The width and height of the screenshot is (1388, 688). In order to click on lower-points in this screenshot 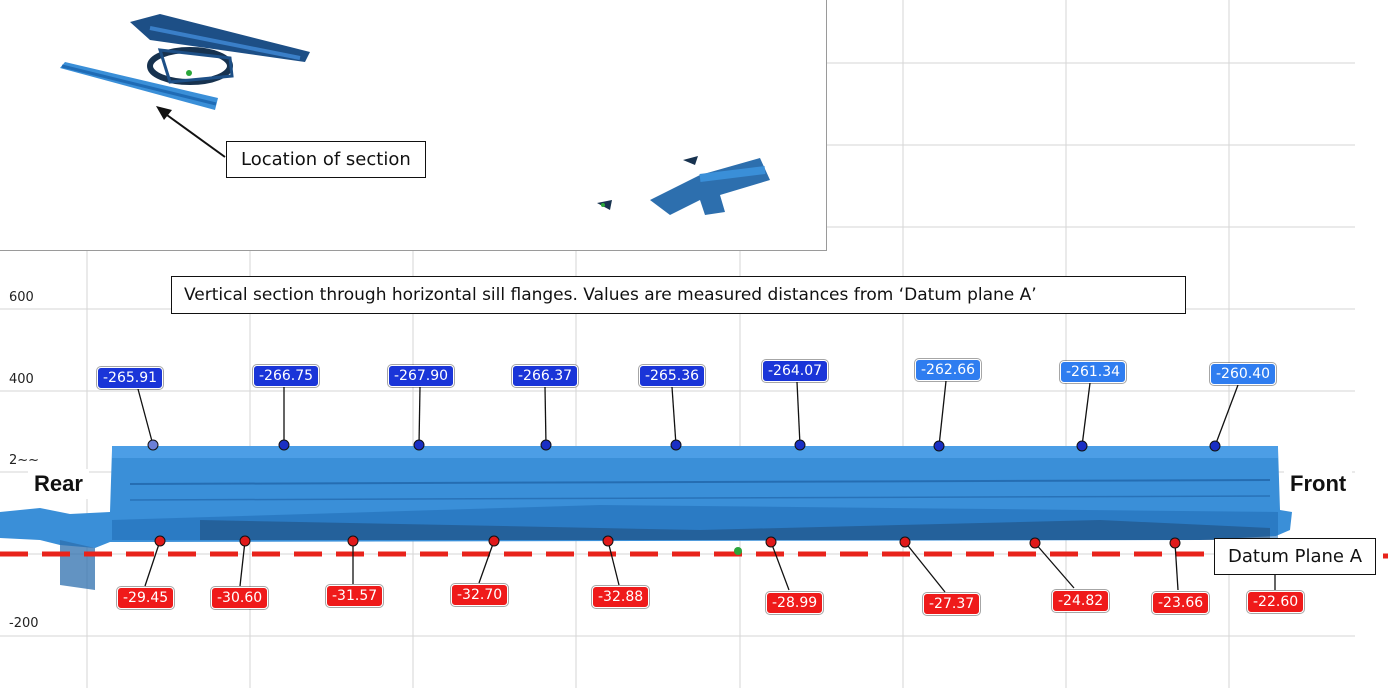, I will do `click(667, 542)`.